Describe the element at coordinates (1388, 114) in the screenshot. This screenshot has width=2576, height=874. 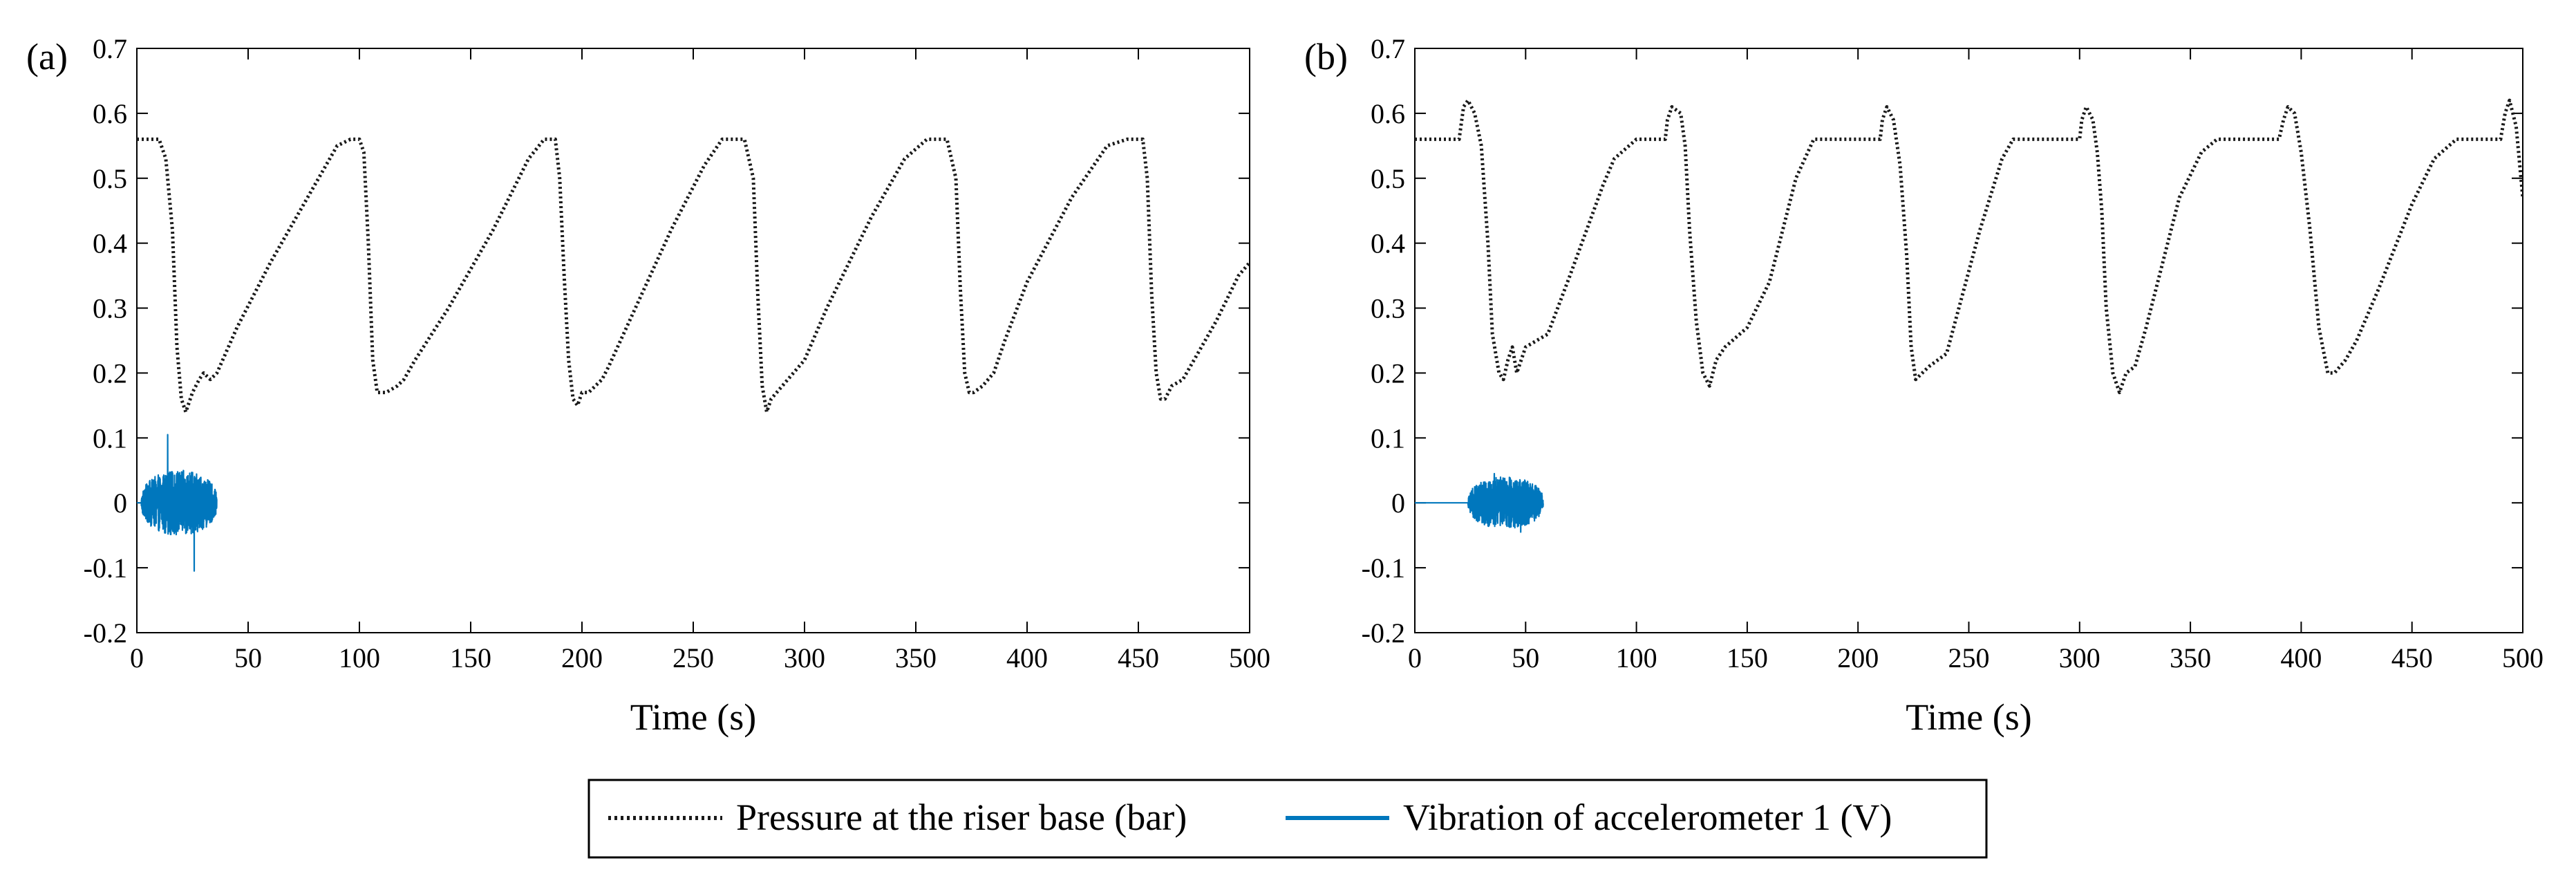
I see `y-tick-label-b: 0.6` at that location.